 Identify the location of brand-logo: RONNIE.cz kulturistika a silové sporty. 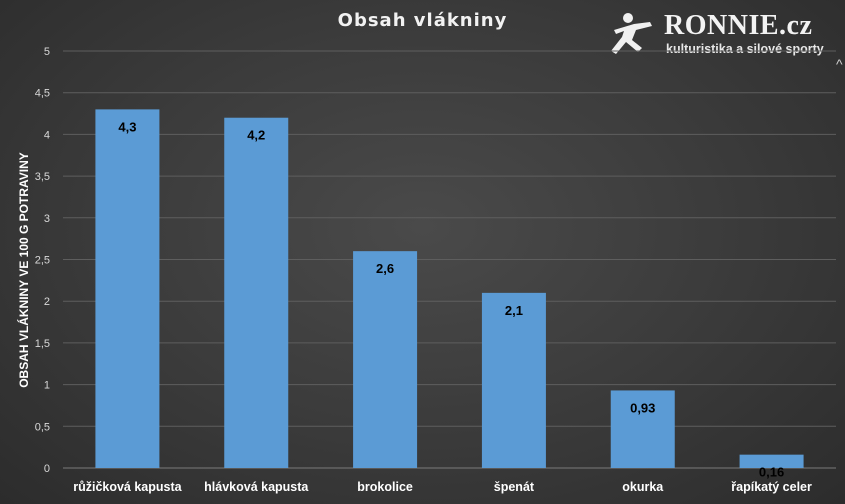
(723, 35).